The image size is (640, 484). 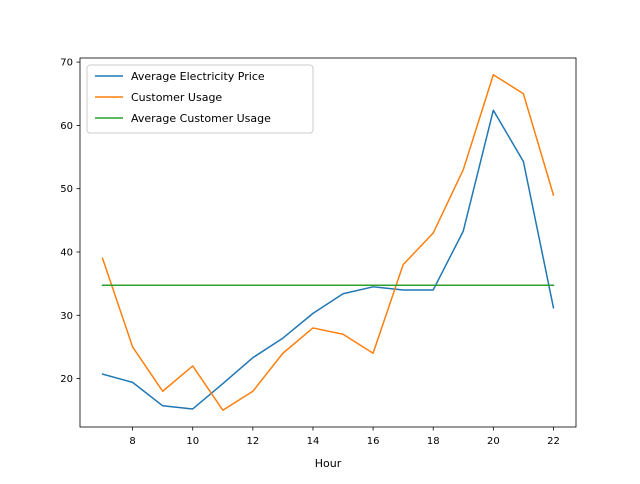 What do you see at coordinates (493, 441) in the screenshot?
I see `x-tick-label: 20` at bounding box center [493, 441].